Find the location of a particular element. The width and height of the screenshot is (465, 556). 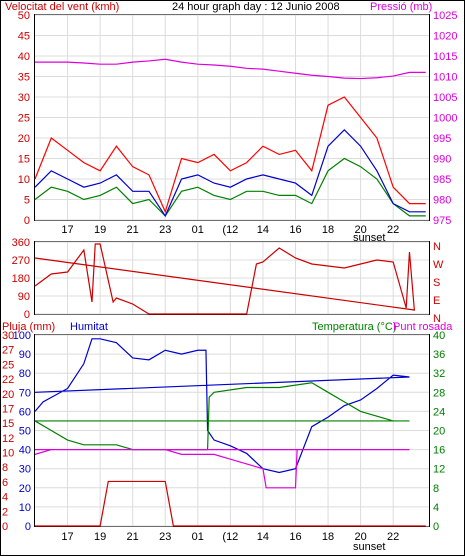

humidity-tick-label: 100 is located at coordinates (22, 336).